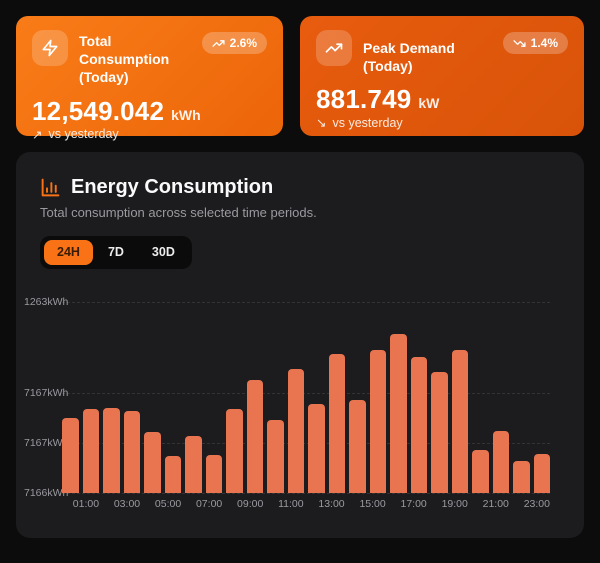 This screenshot has height=563, width=600. Describe the element at coordinates (172, 474) in the screenshot. I see `bar-05:00` at that location.